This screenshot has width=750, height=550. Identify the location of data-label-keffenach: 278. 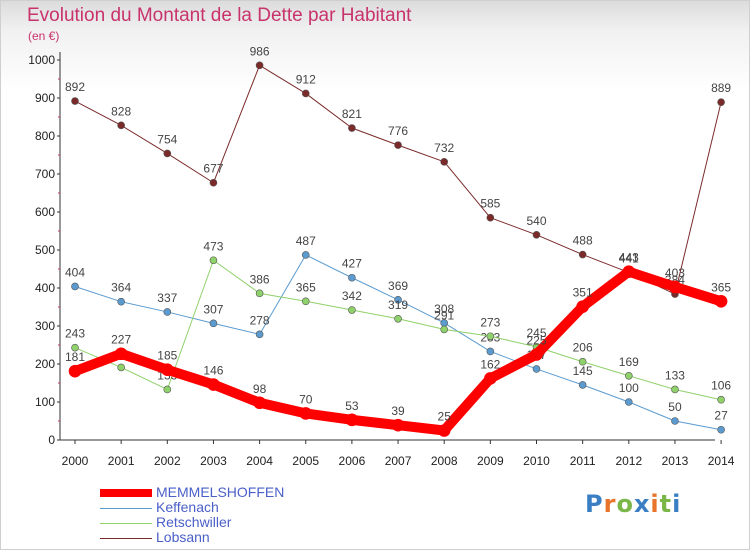
(260, 320).